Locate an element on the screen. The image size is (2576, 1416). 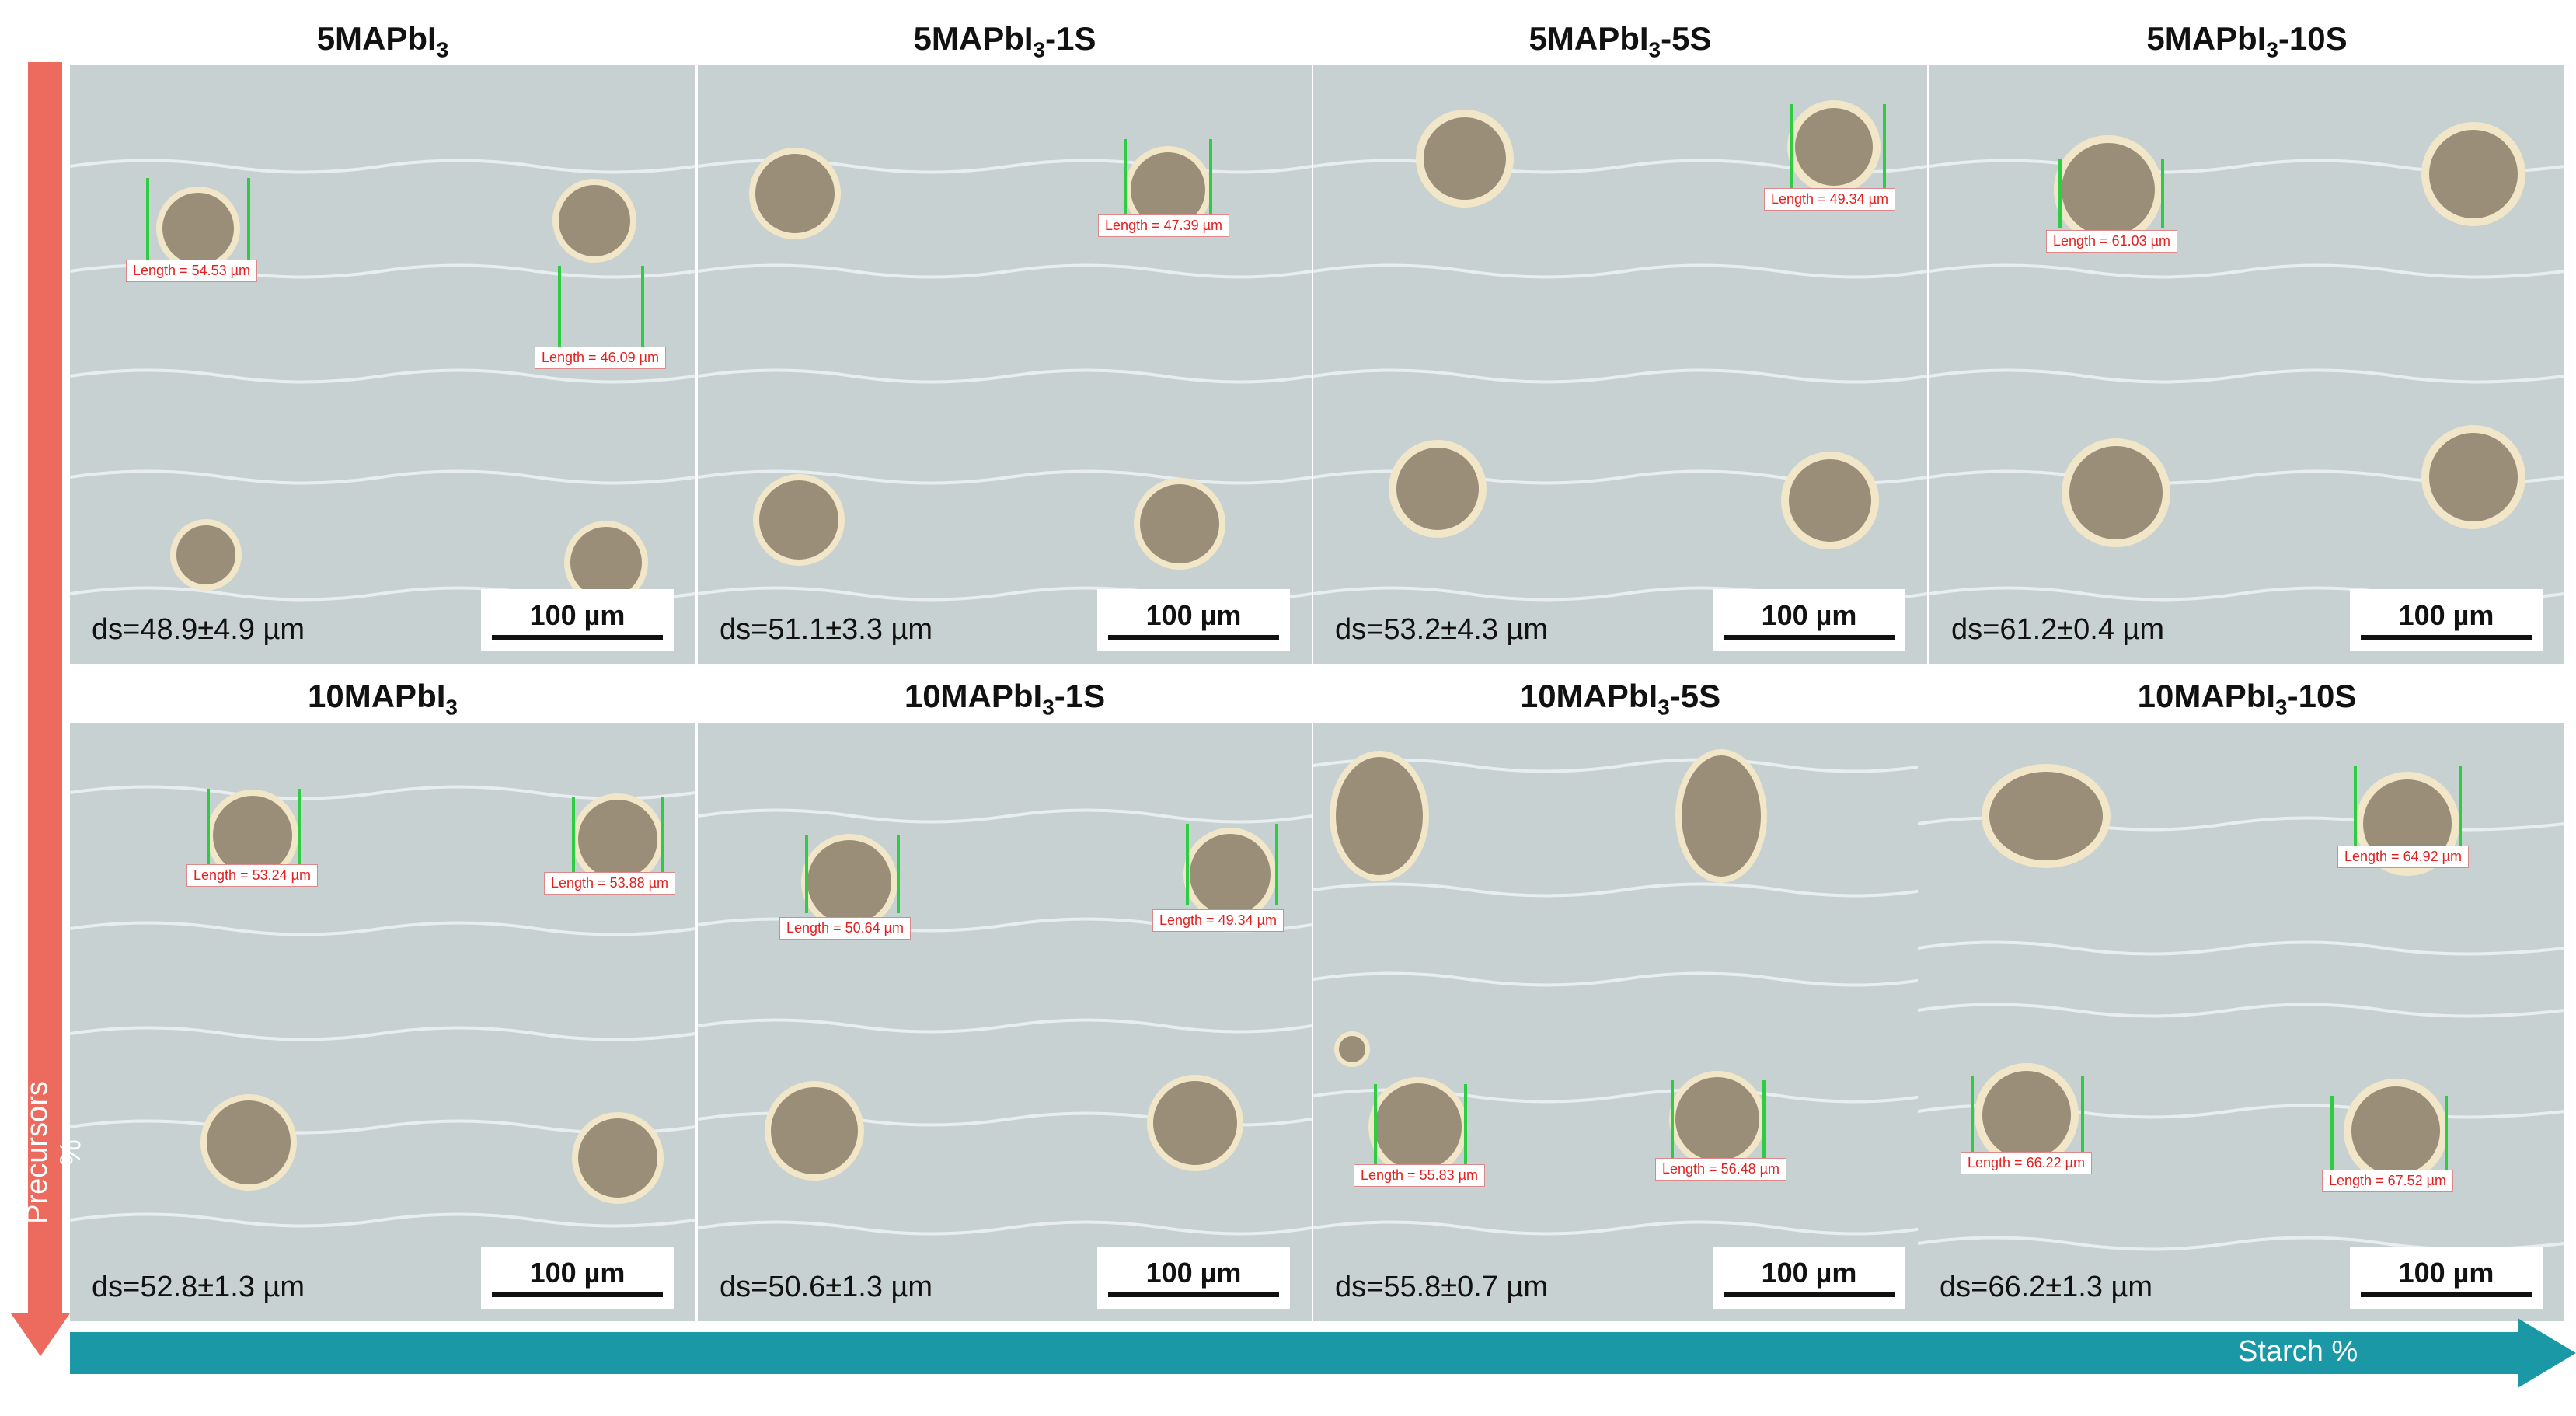
diameter-stat: ds=53.2±4.3 µm is located at coordinates (1442, 630).